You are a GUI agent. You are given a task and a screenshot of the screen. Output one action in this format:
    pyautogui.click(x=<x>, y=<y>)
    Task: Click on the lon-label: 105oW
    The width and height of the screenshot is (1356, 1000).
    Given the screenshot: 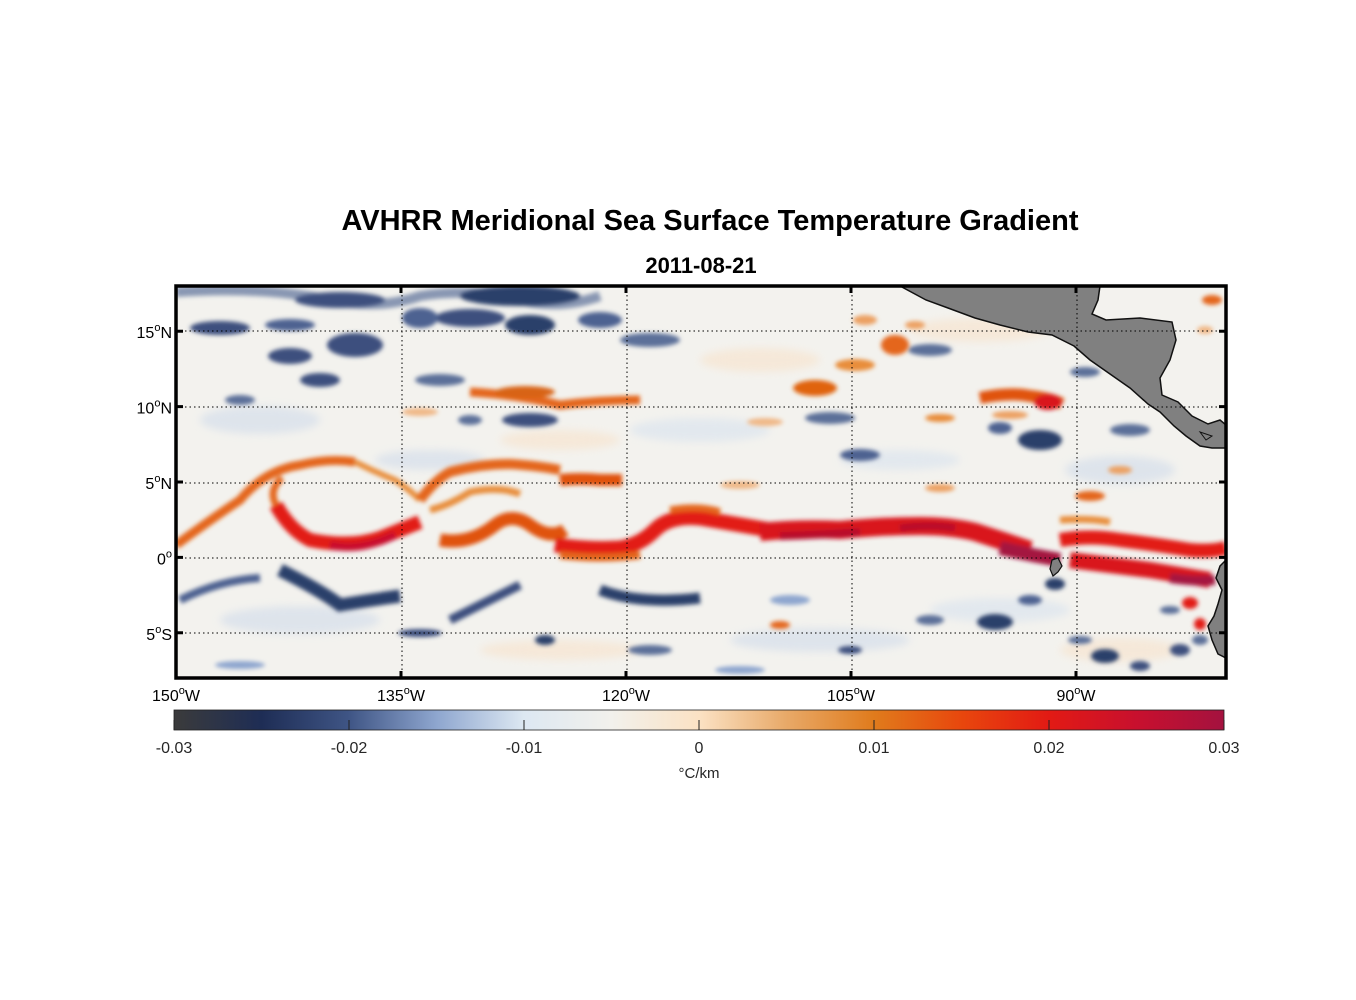 What is the action you would take?
    pyautogui.click(x=851, y=695)
    